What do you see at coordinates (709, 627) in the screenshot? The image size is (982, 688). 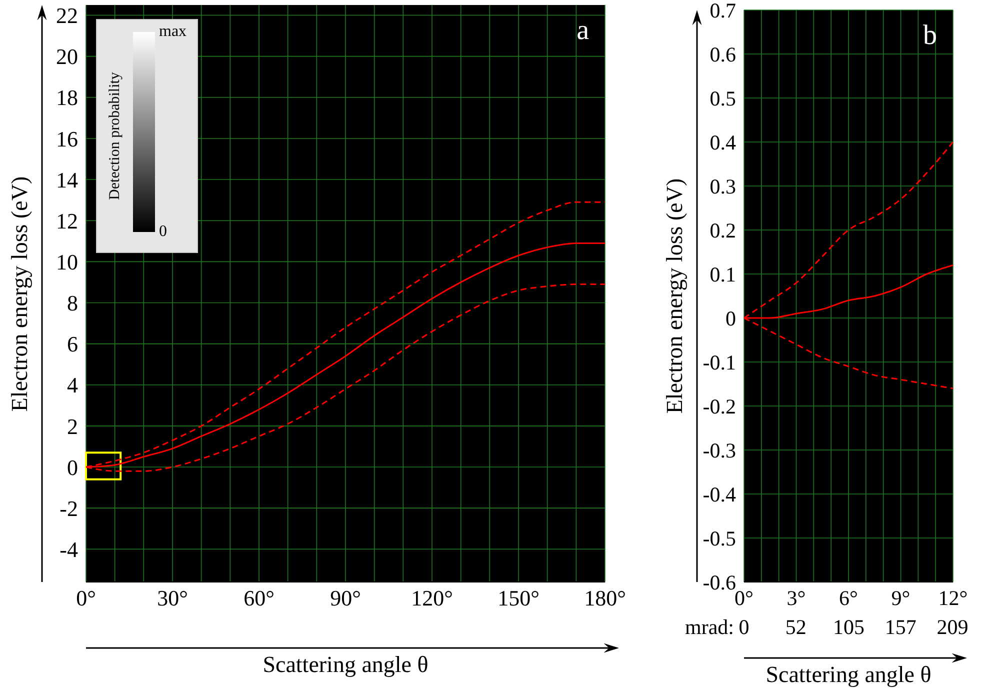 I see `x2-axis-title: mrad:` at bounding box center [709, 627].